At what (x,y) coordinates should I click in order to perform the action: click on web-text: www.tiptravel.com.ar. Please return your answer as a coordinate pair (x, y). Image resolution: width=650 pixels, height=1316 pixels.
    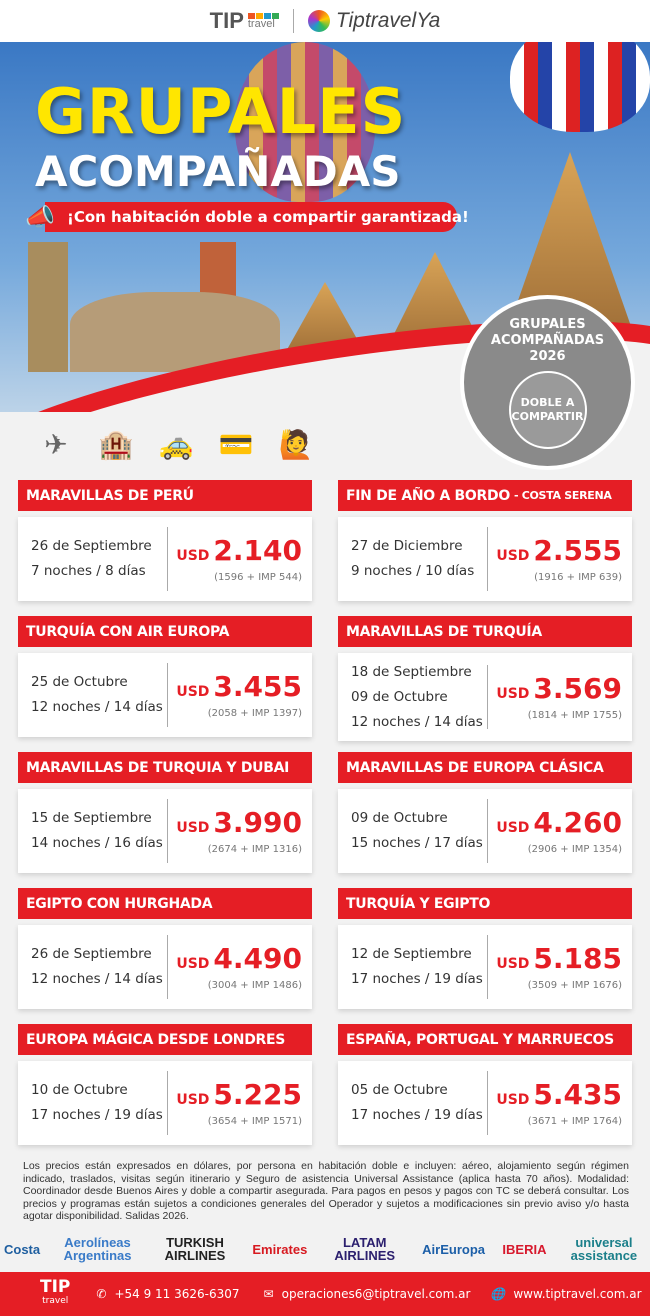
    Looking at the image, I should click on (577, 1294).